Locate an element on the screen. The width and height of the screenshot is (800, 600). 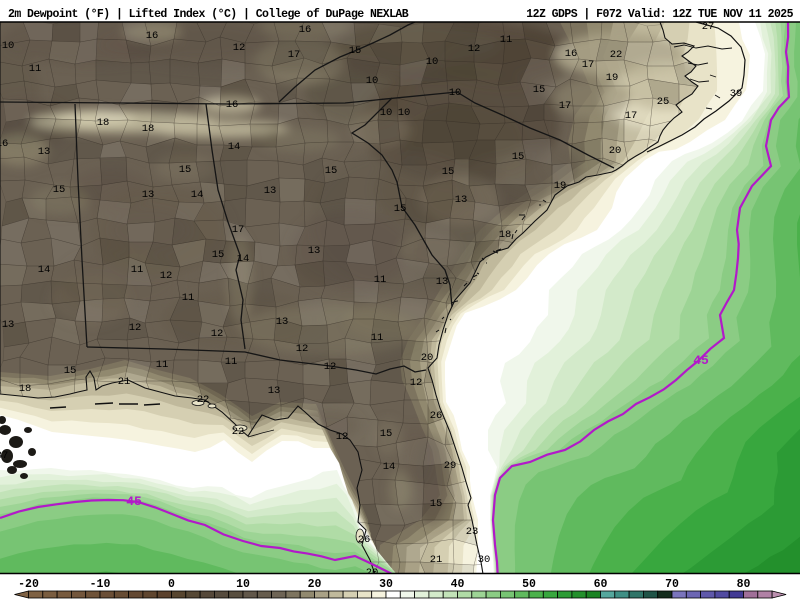
svg-text: -20 is located at coordinates (28, 584).